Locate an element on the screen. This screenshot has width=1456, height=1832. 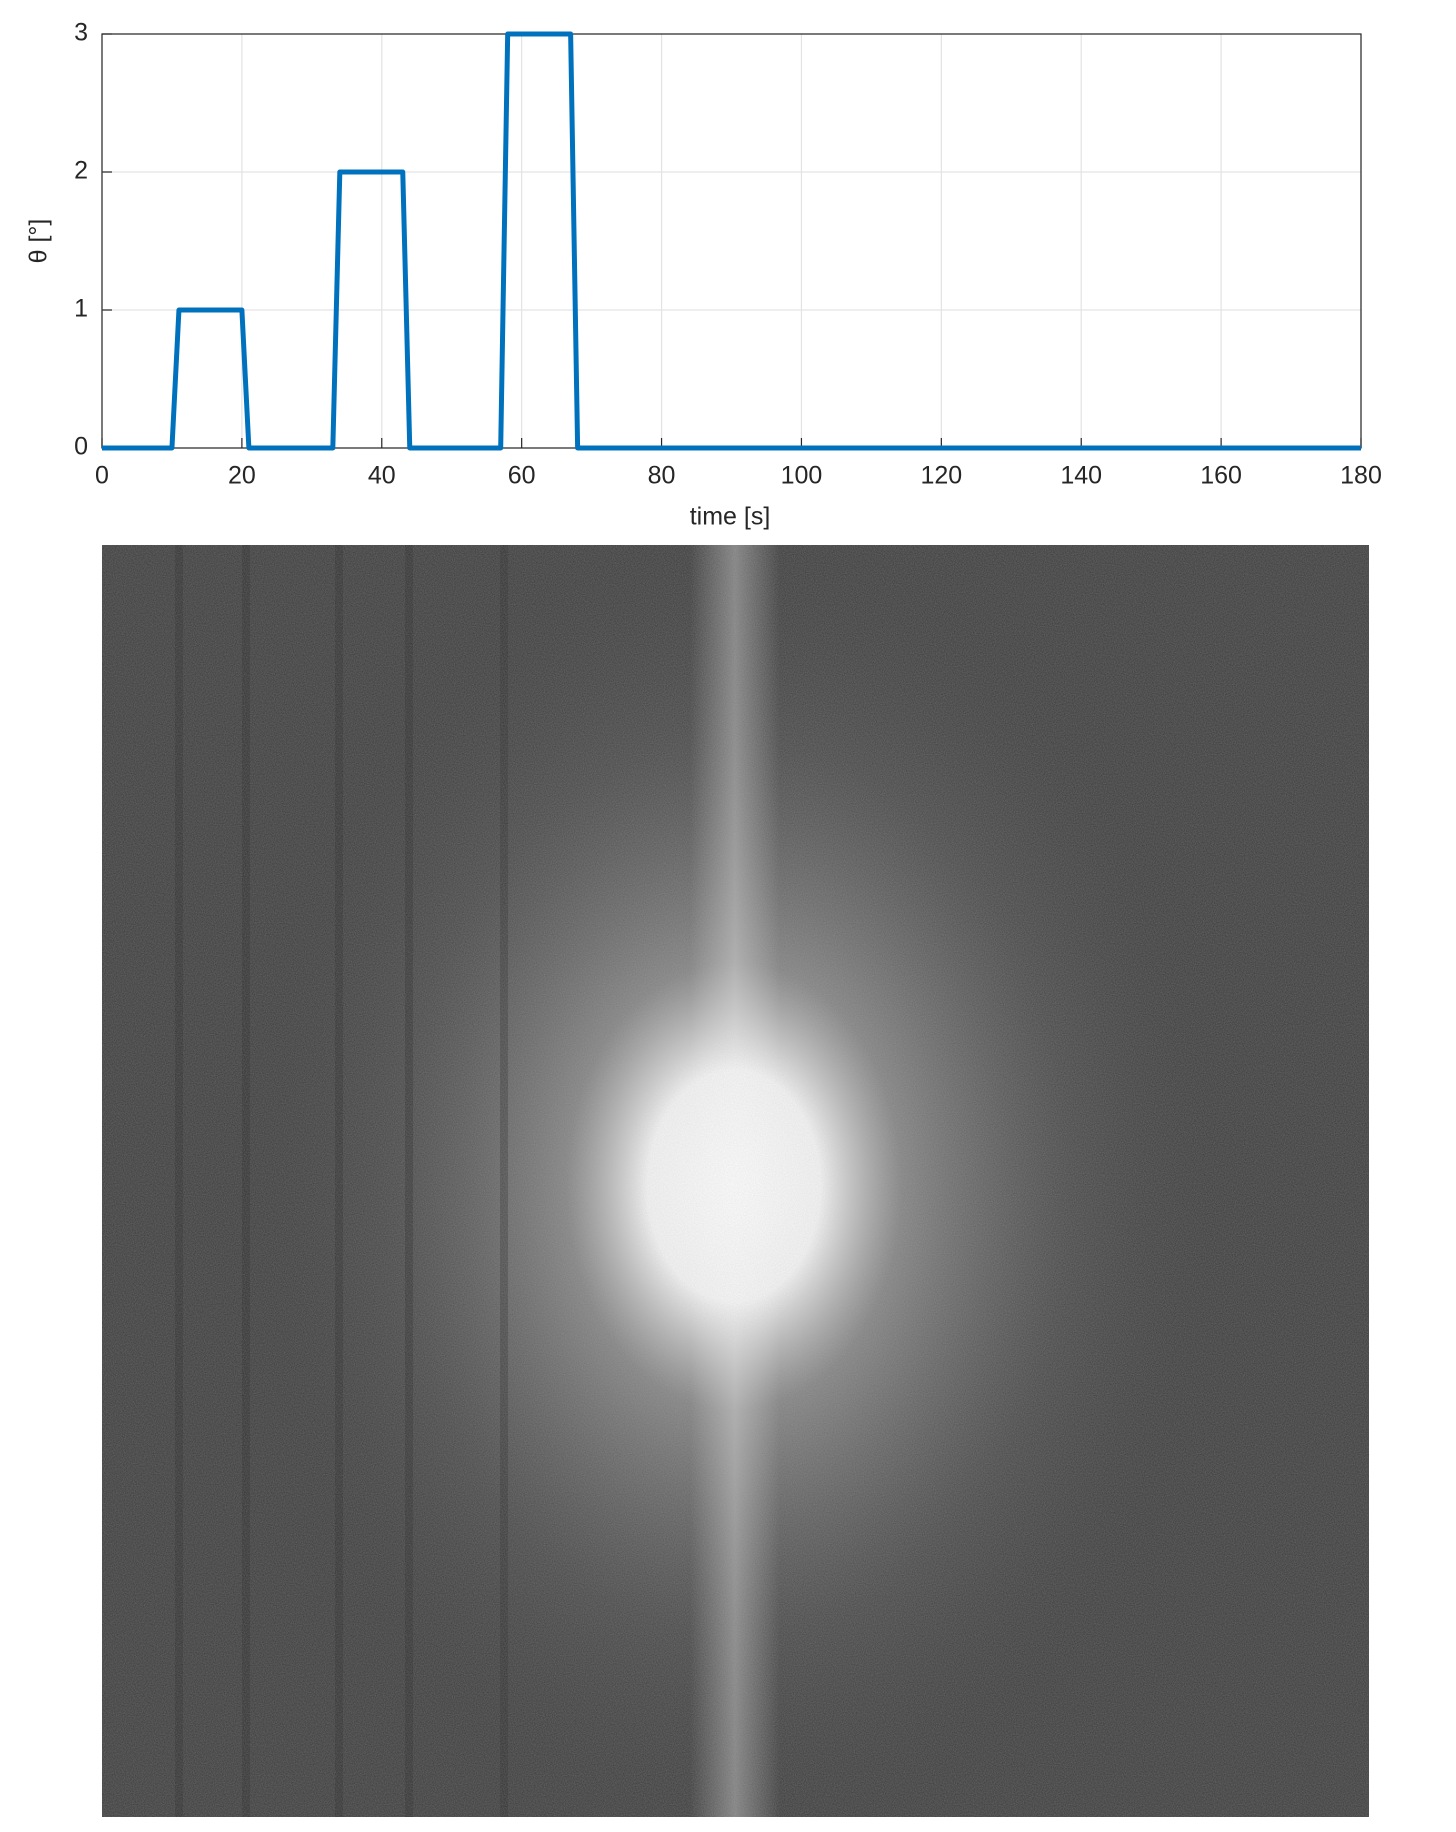
x-tick-label: 120 is located at coordinates (941, 476).